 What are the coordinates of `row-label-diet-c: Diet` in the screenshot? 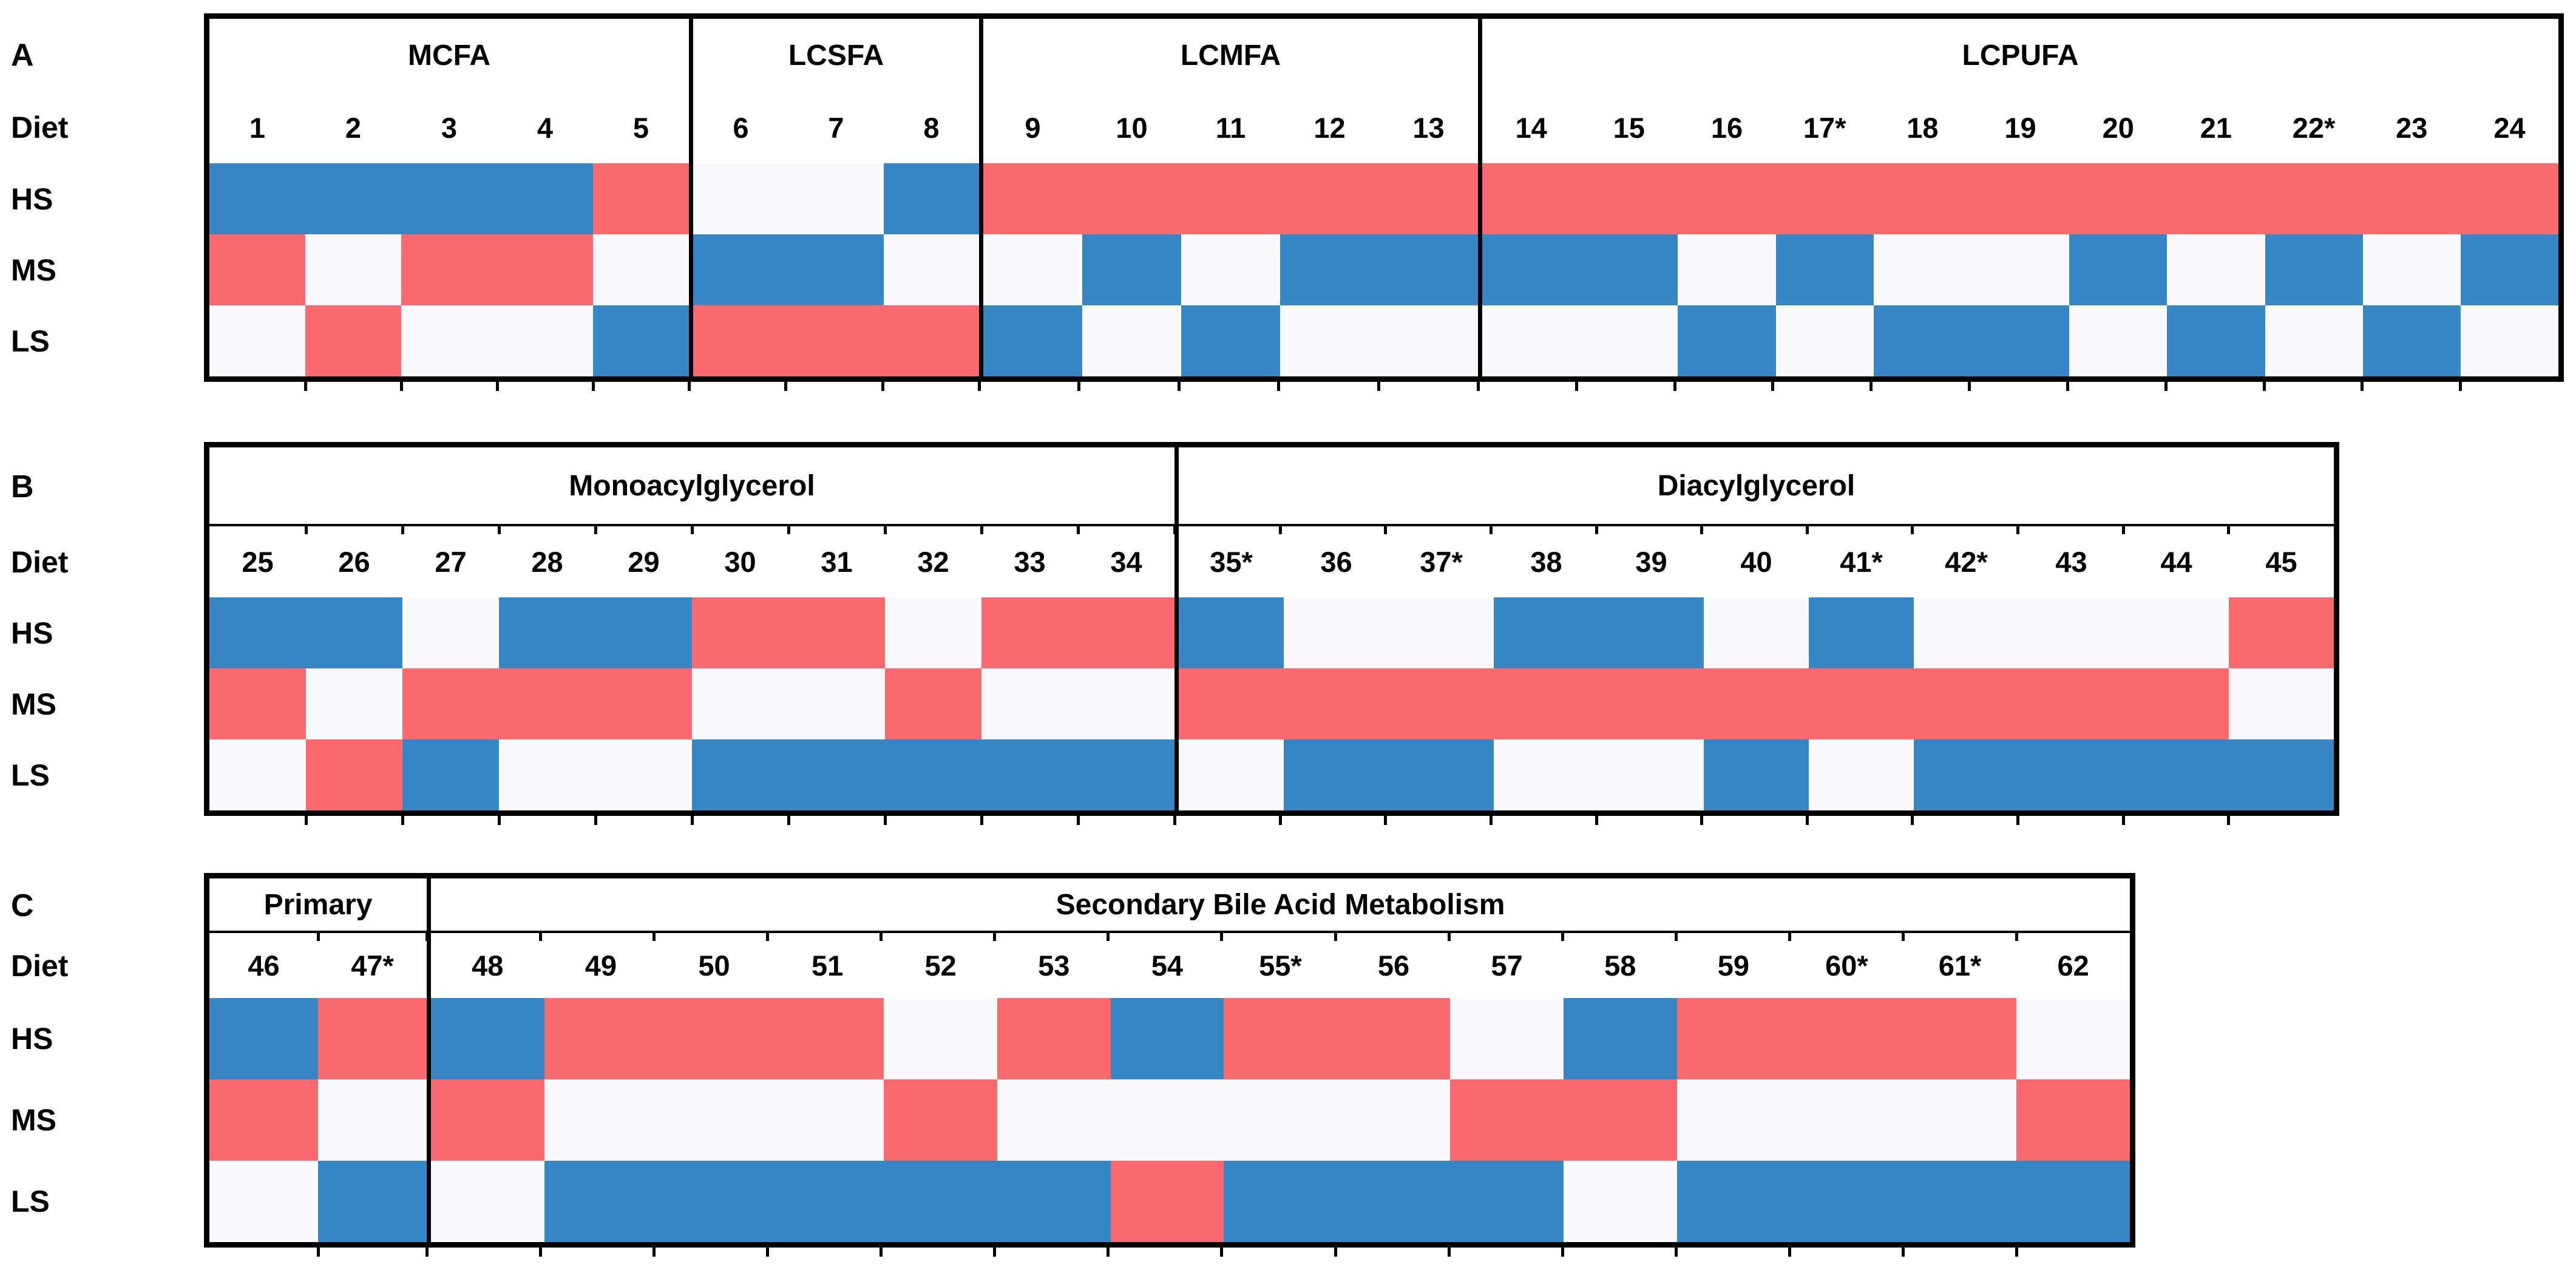 It's located at (40, 966).